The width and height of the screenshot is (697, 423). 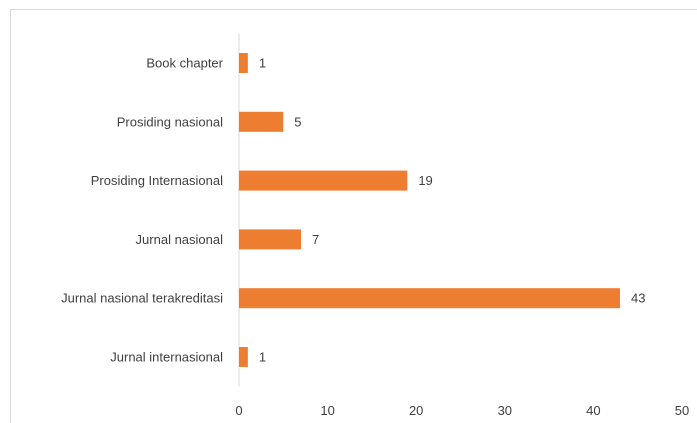 What do you see at coordinates (505, 410) in the screenshot?
I see `x-tick-label: 30` at bounding box center [505, 410].